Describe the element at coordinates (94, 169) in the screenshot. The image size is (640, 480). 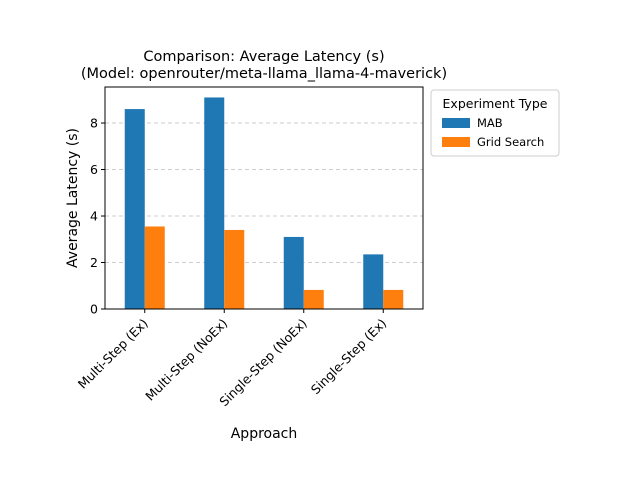
I see `y-tick-label: 6` at that location.